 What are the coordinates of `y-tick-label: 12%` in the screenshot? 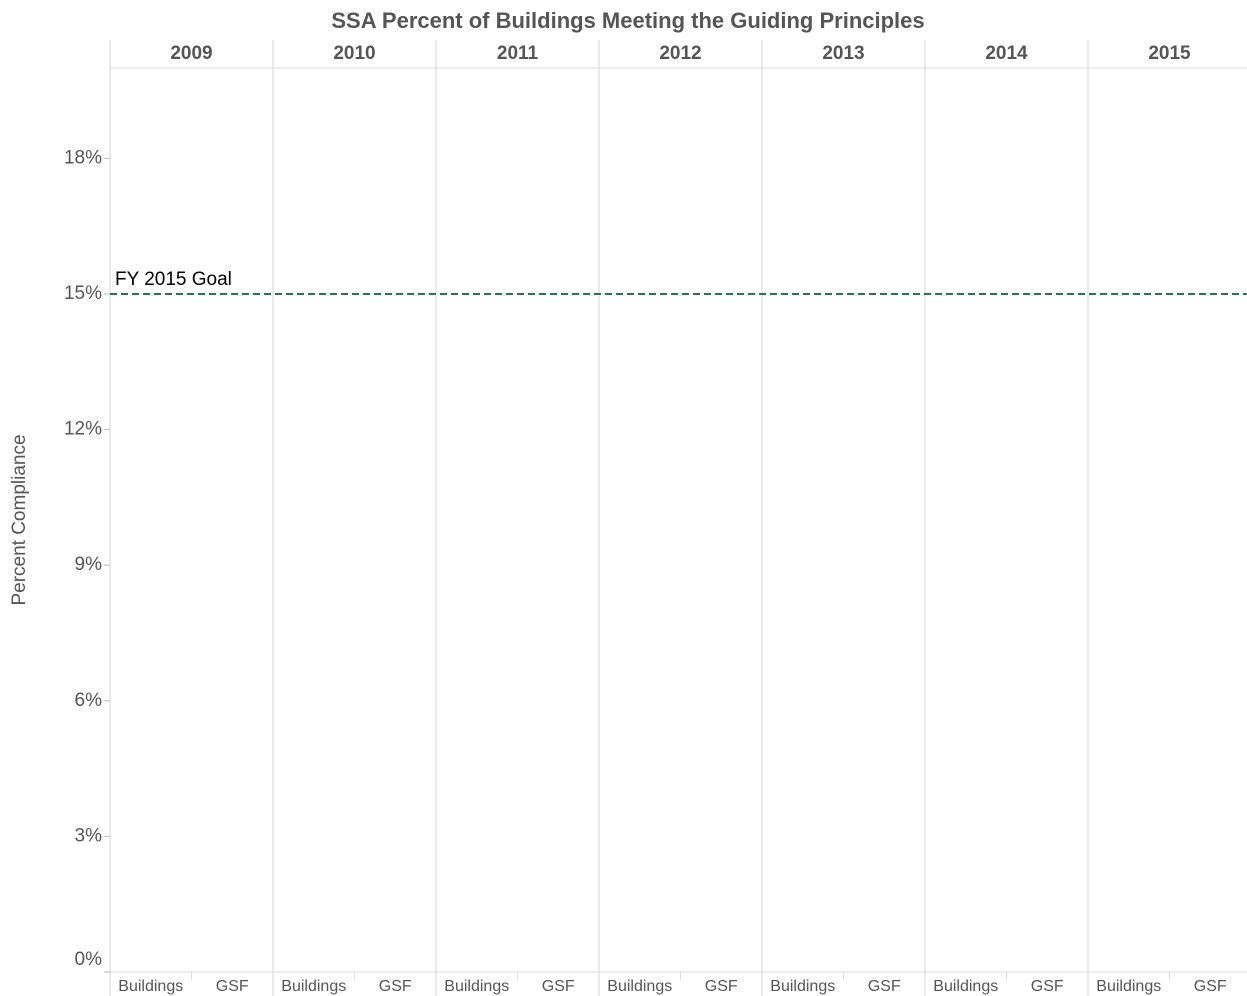 It's located at (83, 429).